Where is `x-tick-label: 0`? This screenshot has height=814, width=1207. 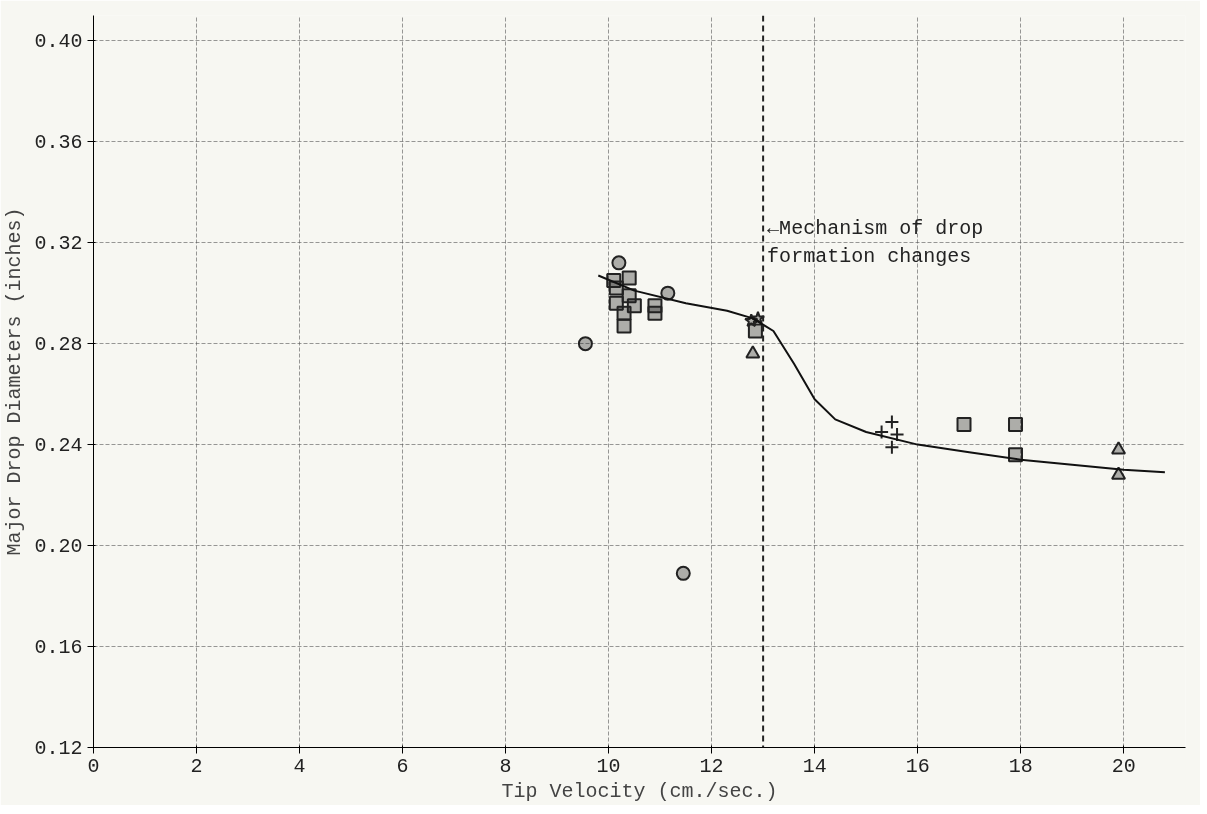 x-tick-label: 0 is located at coordinates (93, 766).